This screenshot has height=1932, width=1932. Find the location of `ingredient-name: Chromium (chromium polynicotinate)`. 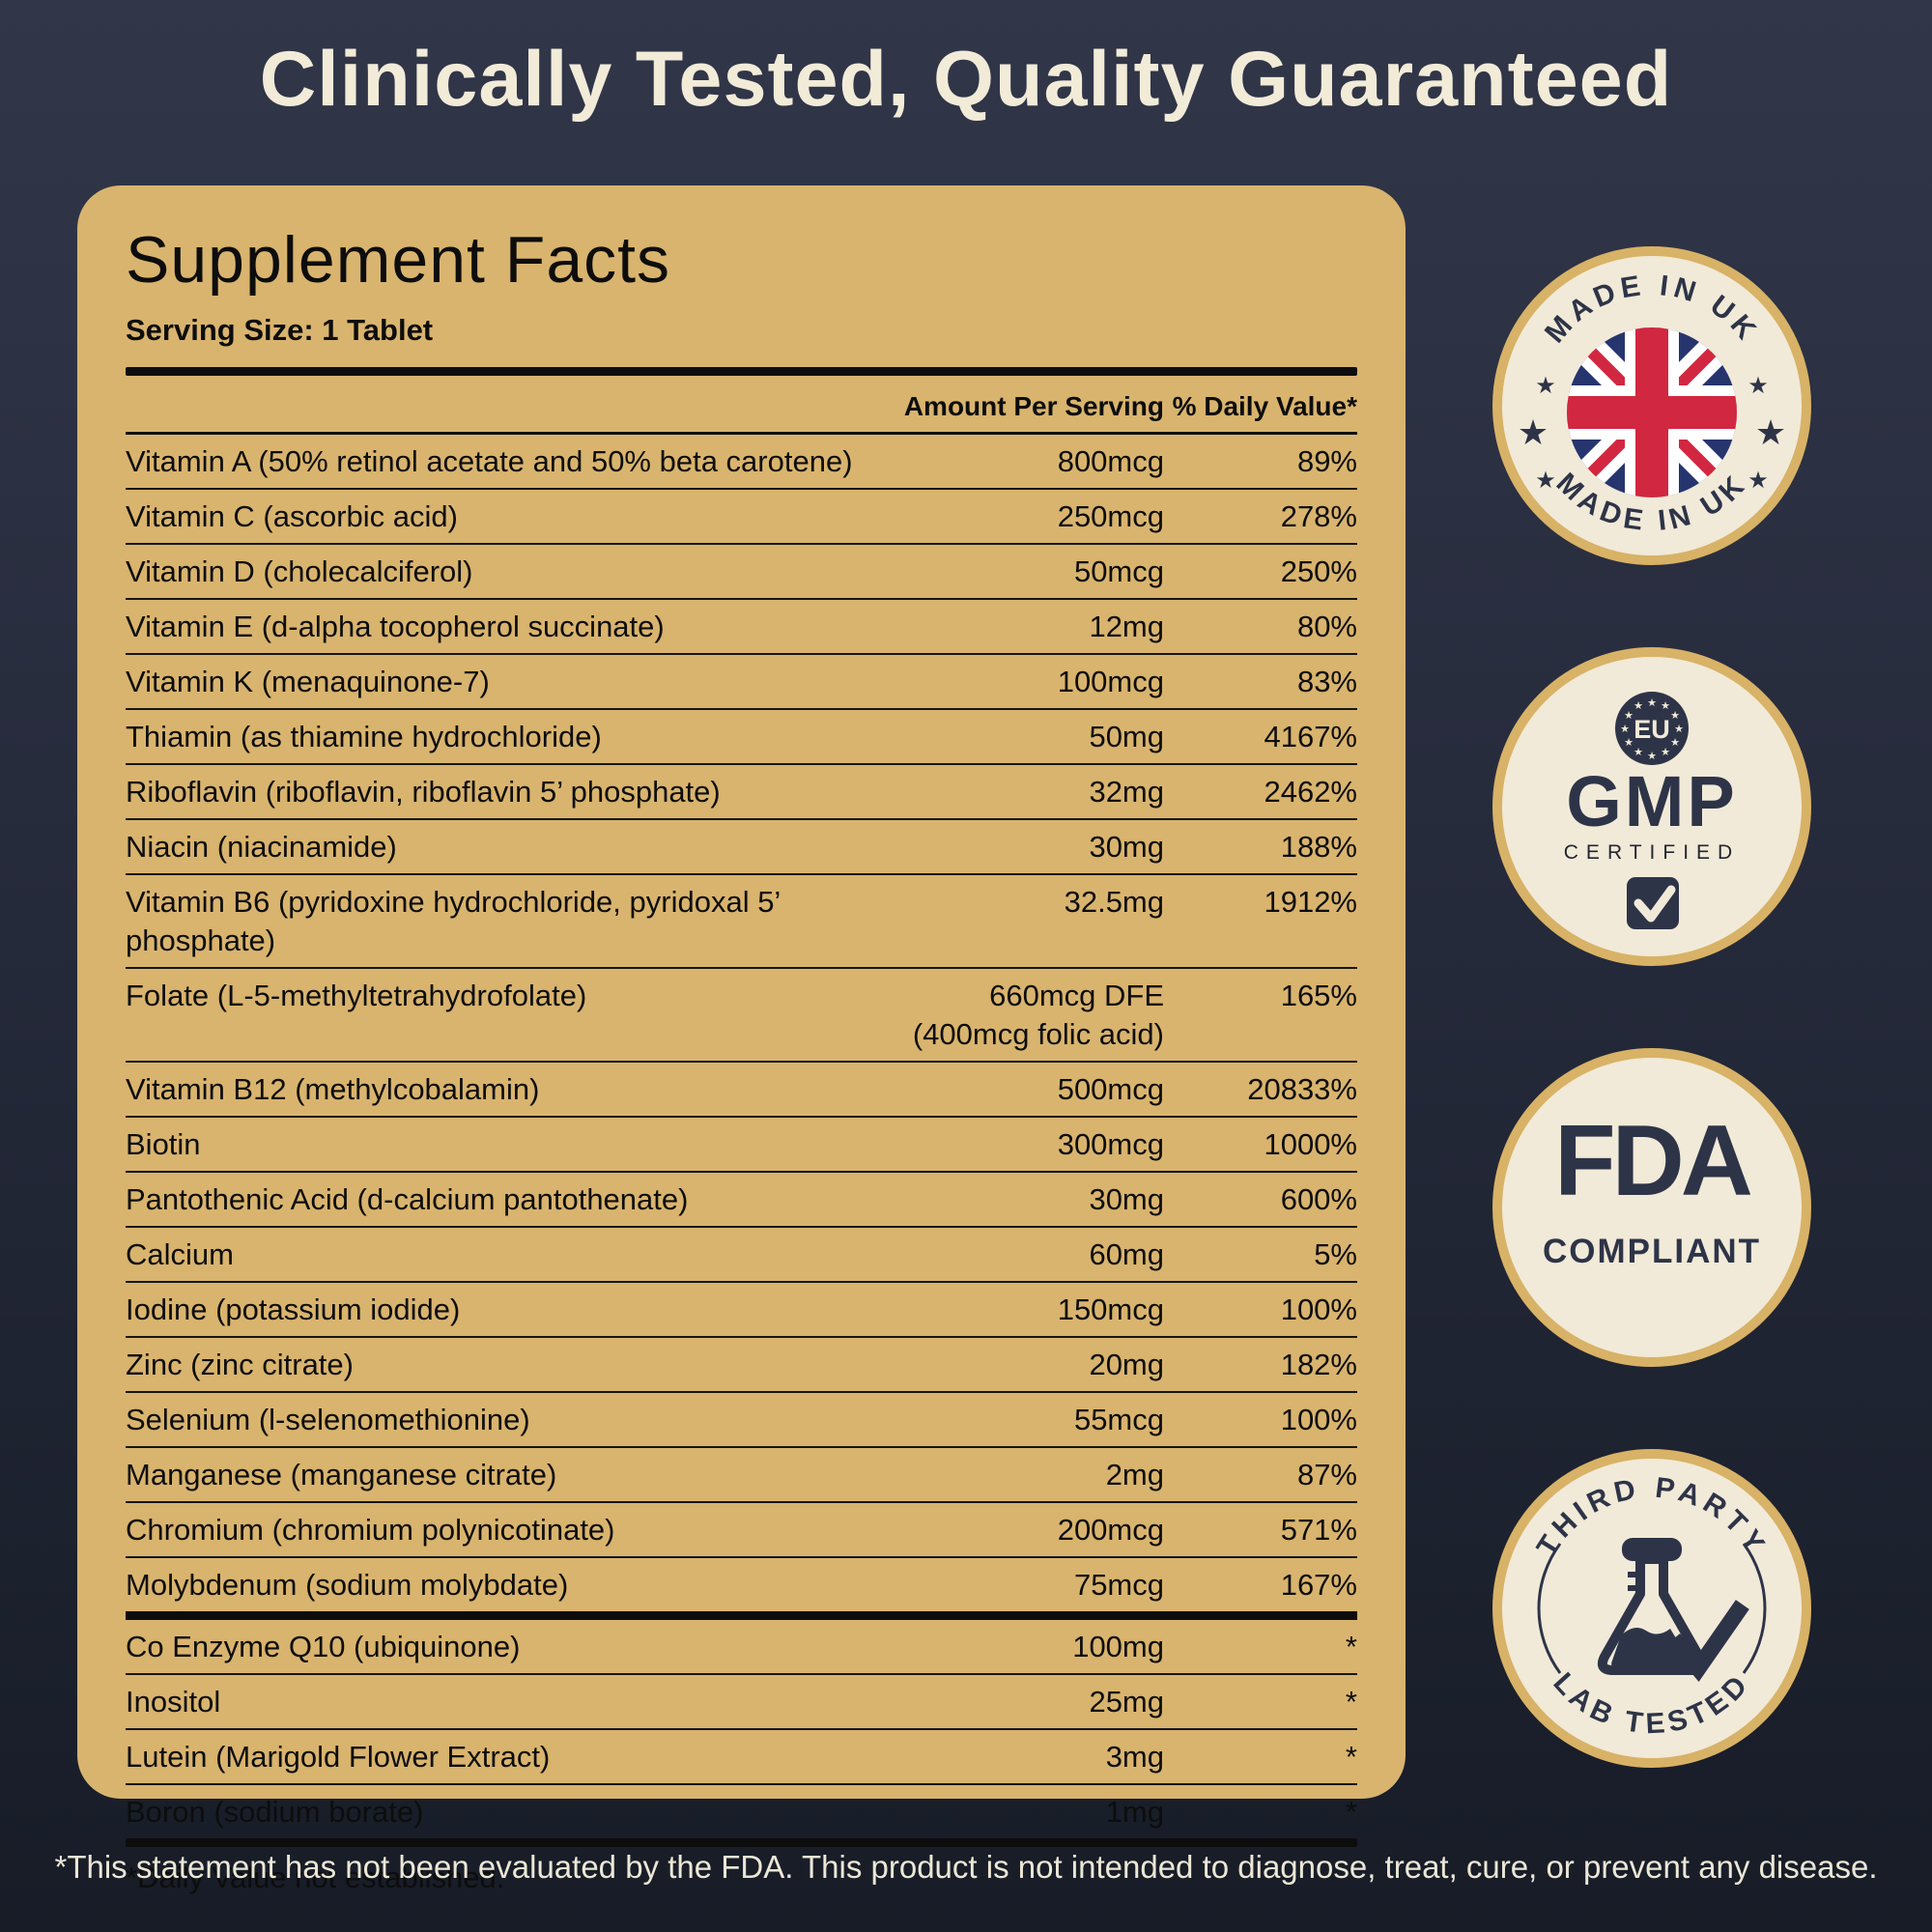

ingredient-name: Chromium (chromium polynicotinate) is located at coordinates (370, 1530).